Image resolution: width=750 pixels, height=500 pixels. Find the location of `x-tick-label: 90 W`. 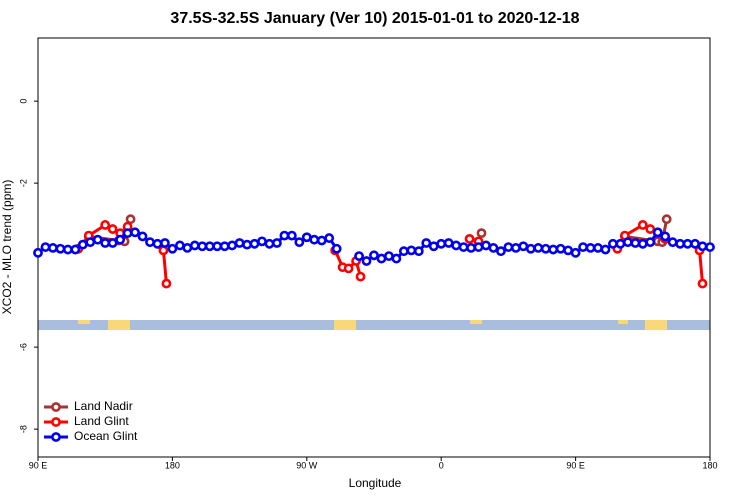

x-tick-label: 90 W is located at coordinates (307, 465).